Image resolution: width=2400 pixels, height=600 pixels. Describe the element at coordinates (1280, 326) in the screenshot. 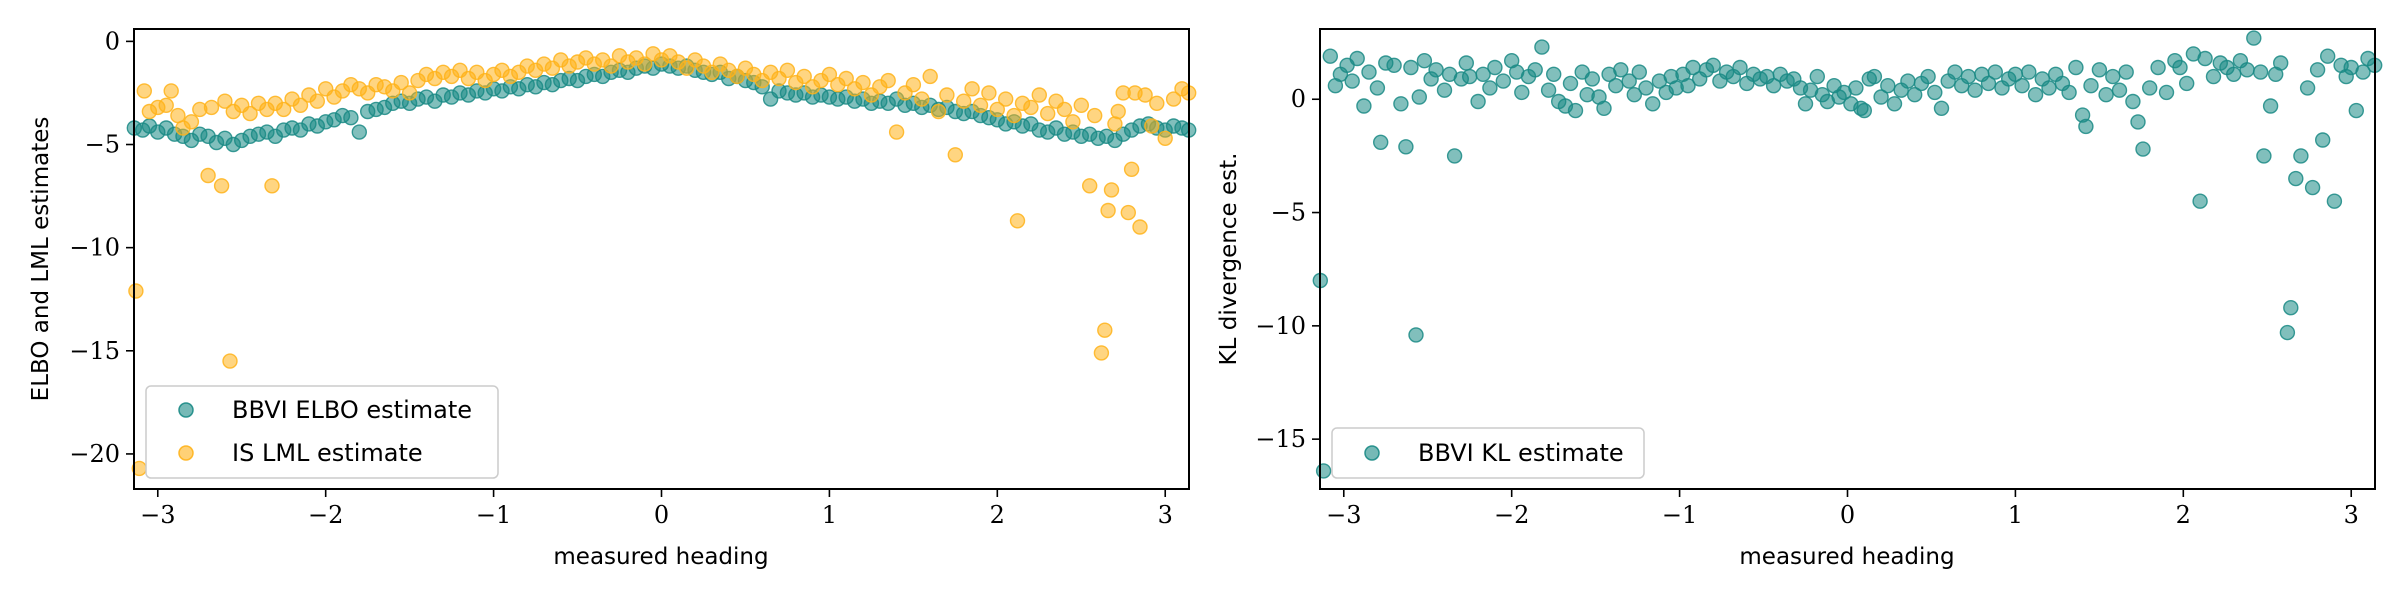

I see `panel-2-y-tick-label-2: −10` at that location.